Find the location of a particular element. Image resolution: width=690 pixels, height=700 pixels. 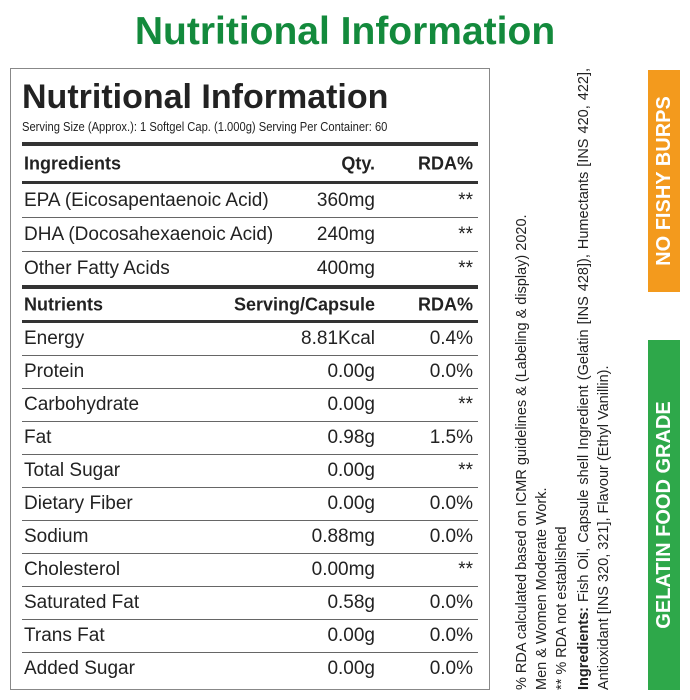

cell: 400mg is located at coordinates (345, 268).